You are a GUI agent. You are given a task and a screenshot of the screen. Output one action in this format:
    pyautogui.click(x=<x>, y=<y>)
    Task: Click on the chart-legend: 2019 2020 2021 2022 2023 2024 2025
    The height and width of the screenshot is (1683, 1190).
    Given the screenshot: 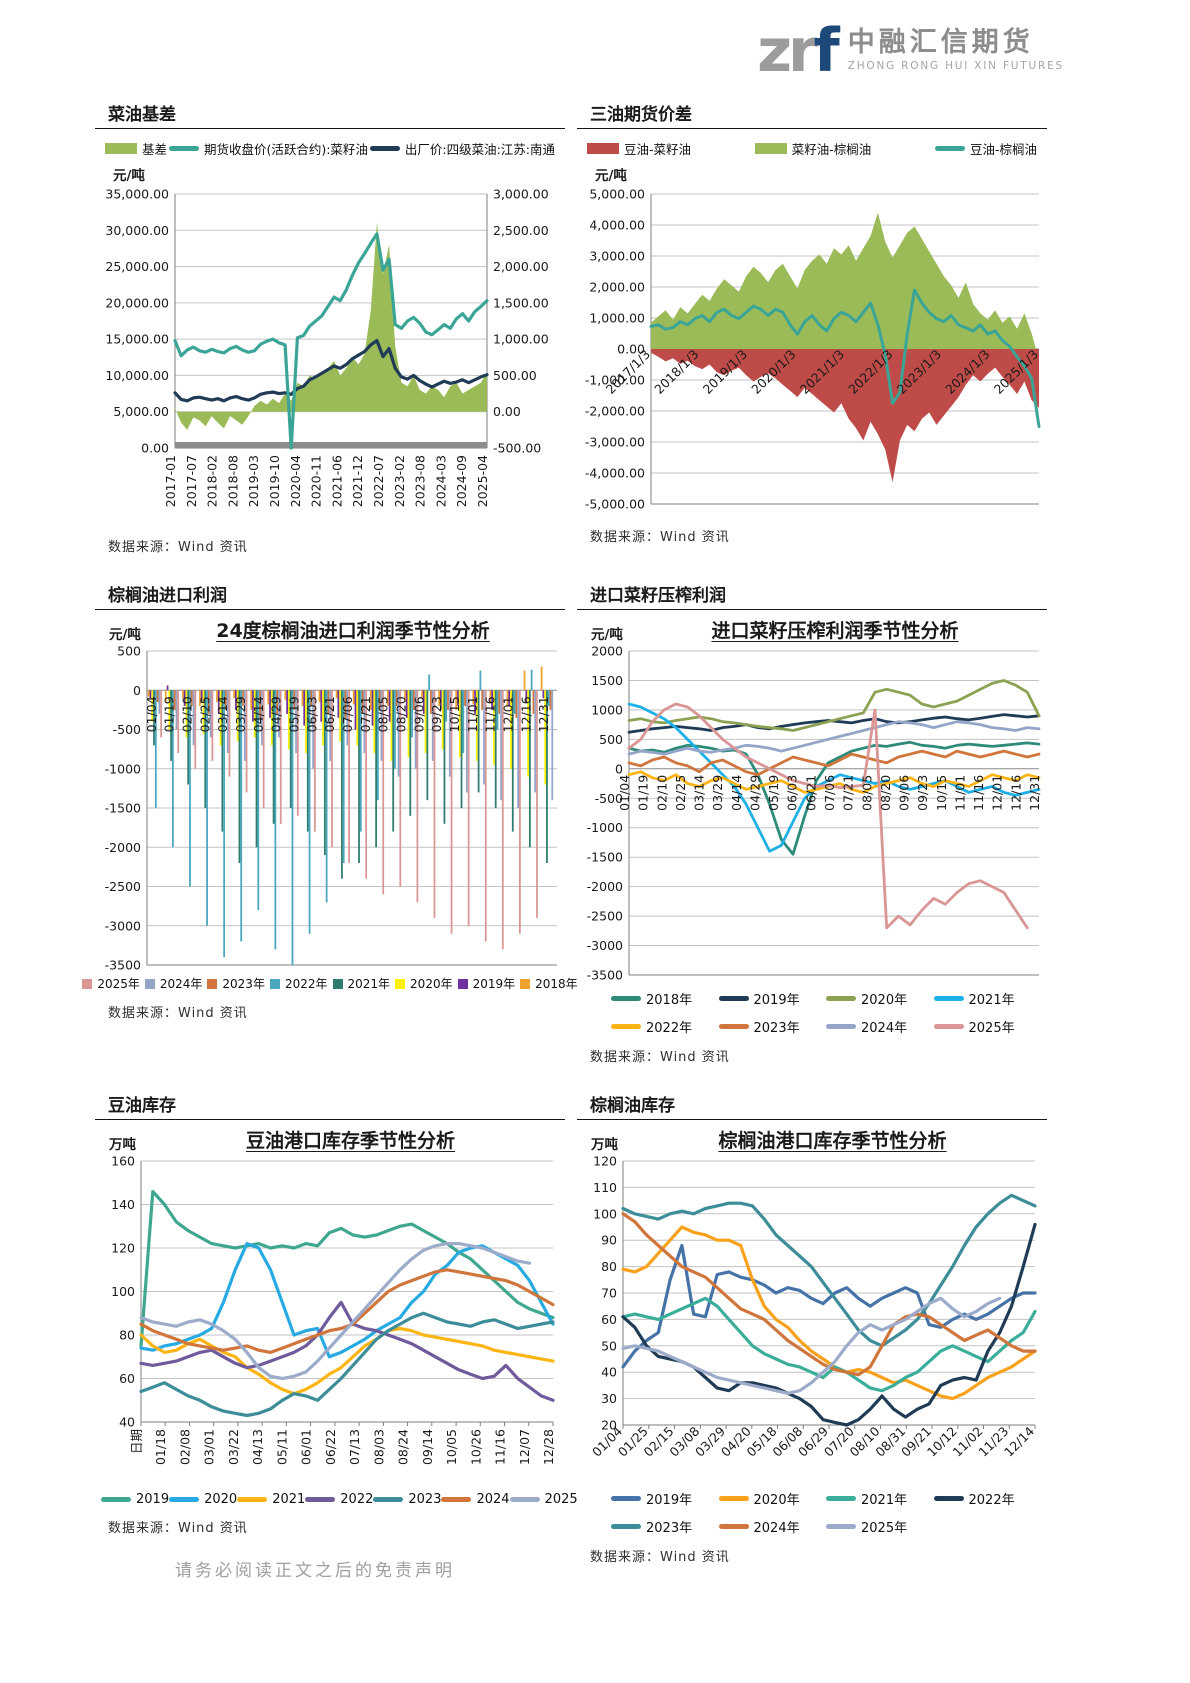 What is the action you would take?
    pyautogui.click(x=336, y=1499)
    